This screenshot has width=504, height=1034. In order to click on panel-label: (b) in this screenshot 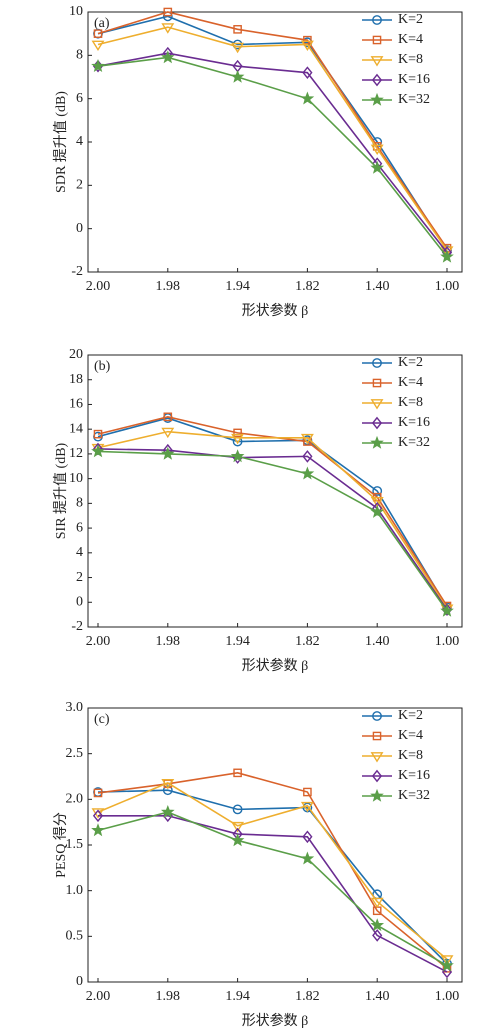, I will do `click(102, 366)`.